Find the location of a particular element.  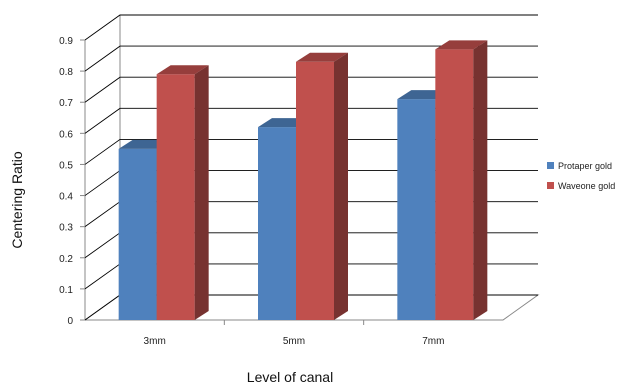

y-tick-label: 0.6 is located at coordinates (66, 134).